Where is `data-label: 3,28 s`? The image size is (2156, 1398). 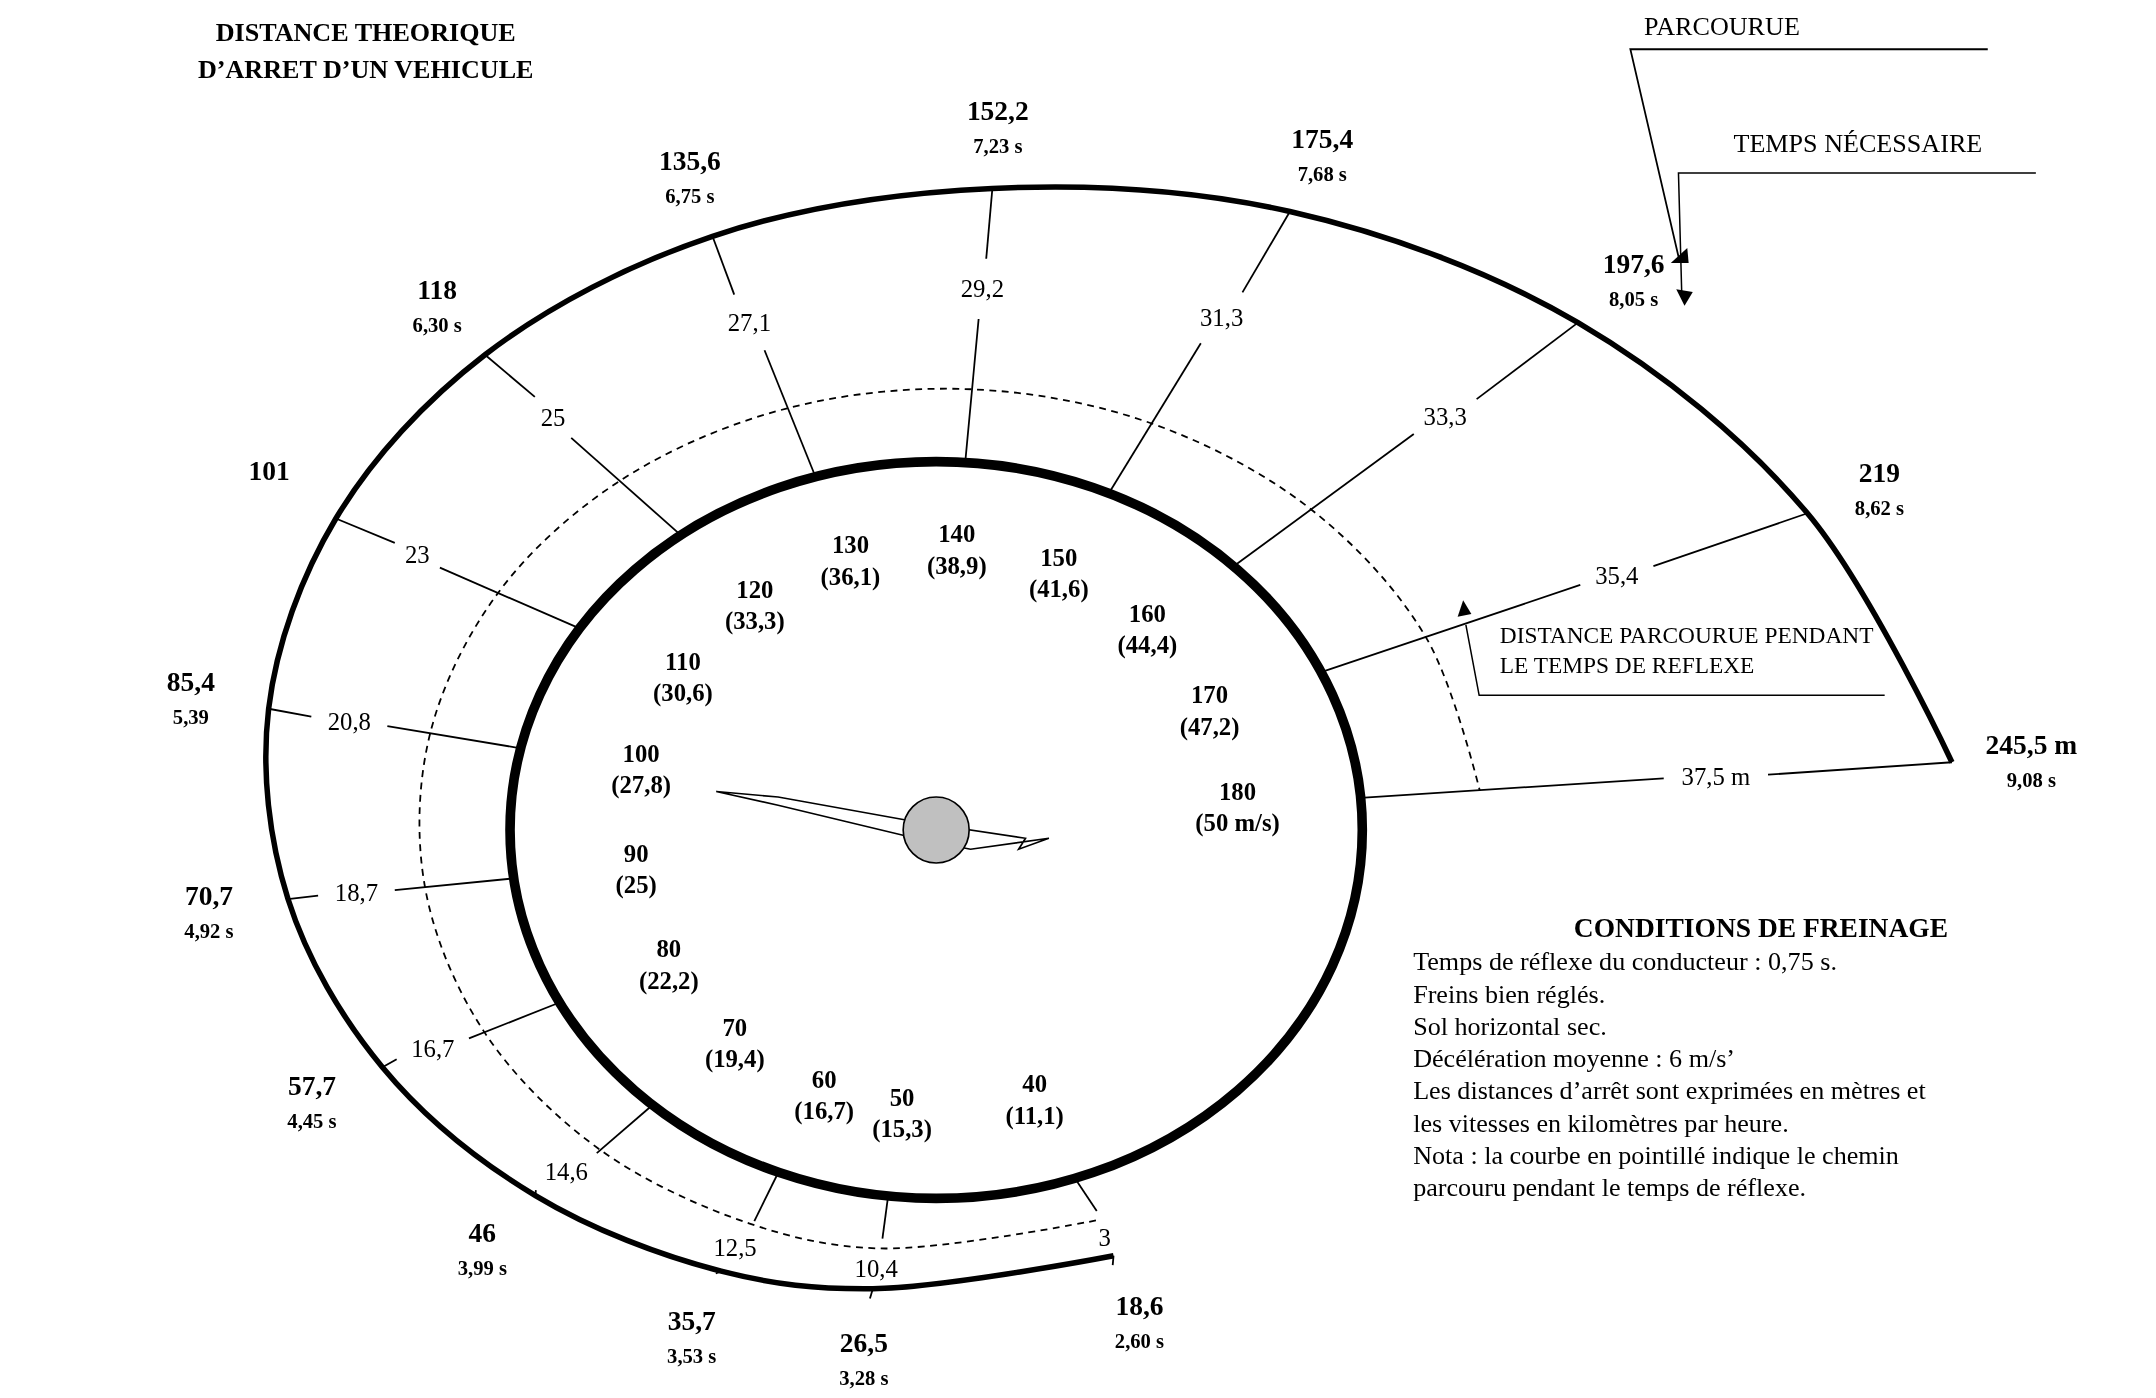
data-label: 3,28 s is located at coordinates (864, 1377).